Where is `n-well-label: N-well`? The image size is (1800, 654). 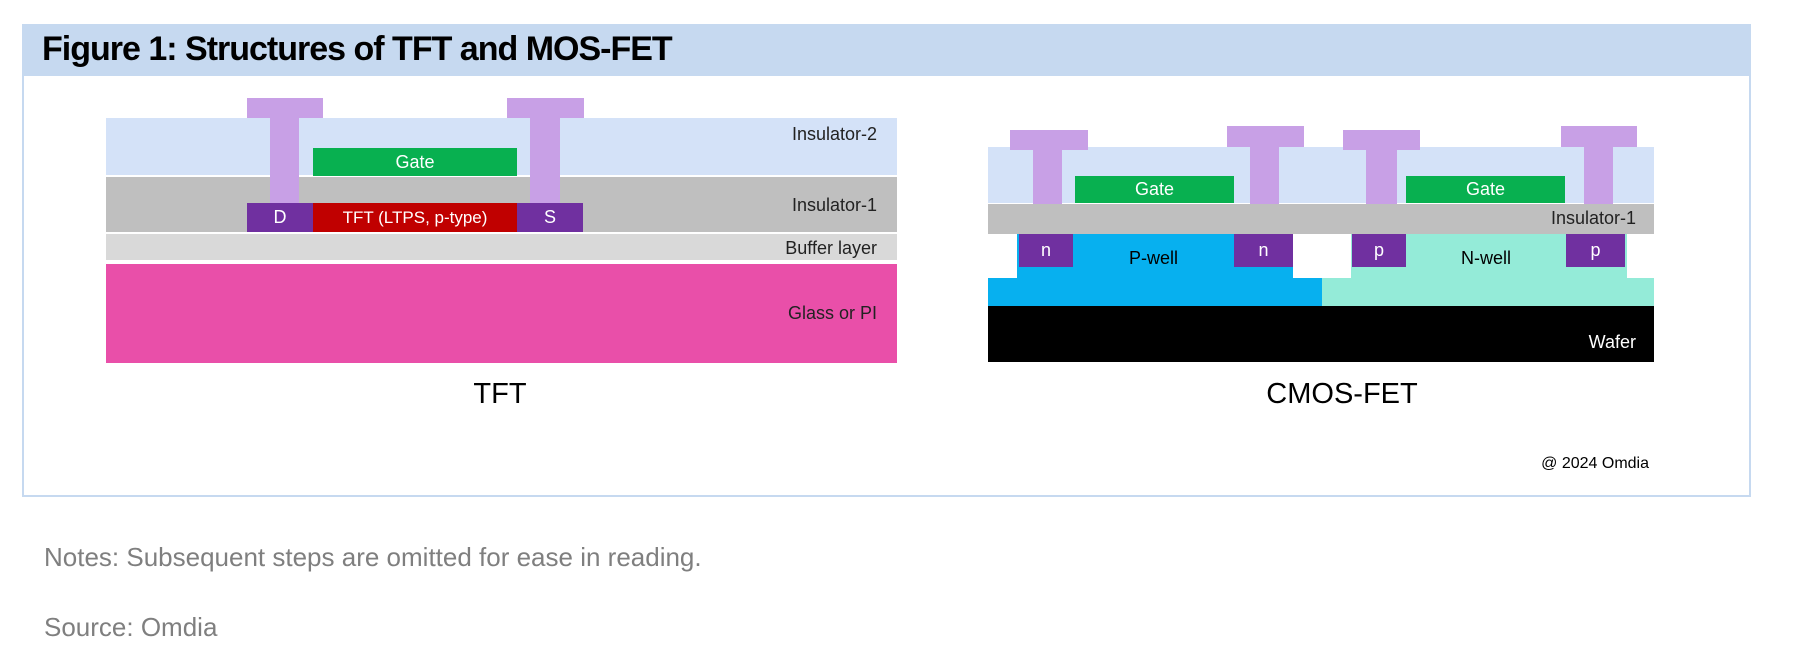
n-well-label: N-well is located at coordinates (1485, 257).